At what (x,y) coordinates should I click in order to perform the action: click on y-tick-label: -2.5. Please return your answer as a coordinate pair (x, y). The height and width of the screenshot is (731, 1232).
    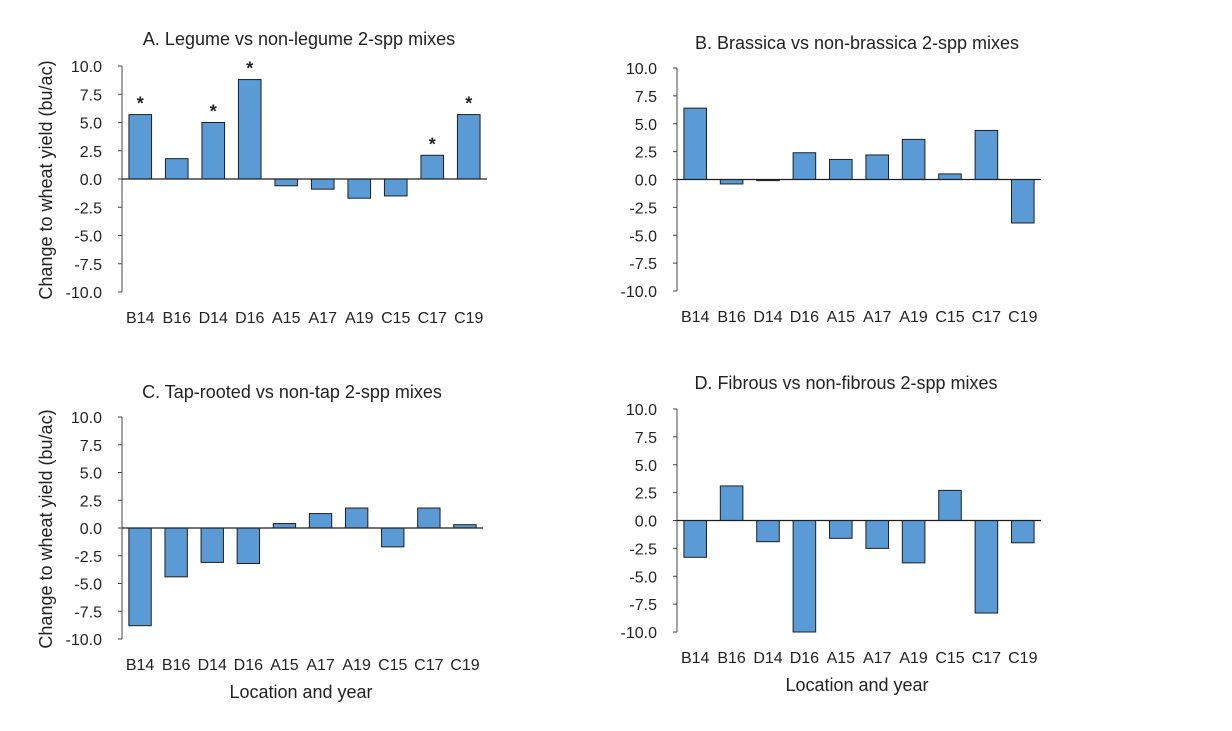
    Looking at the image, I should click on (88, 557).